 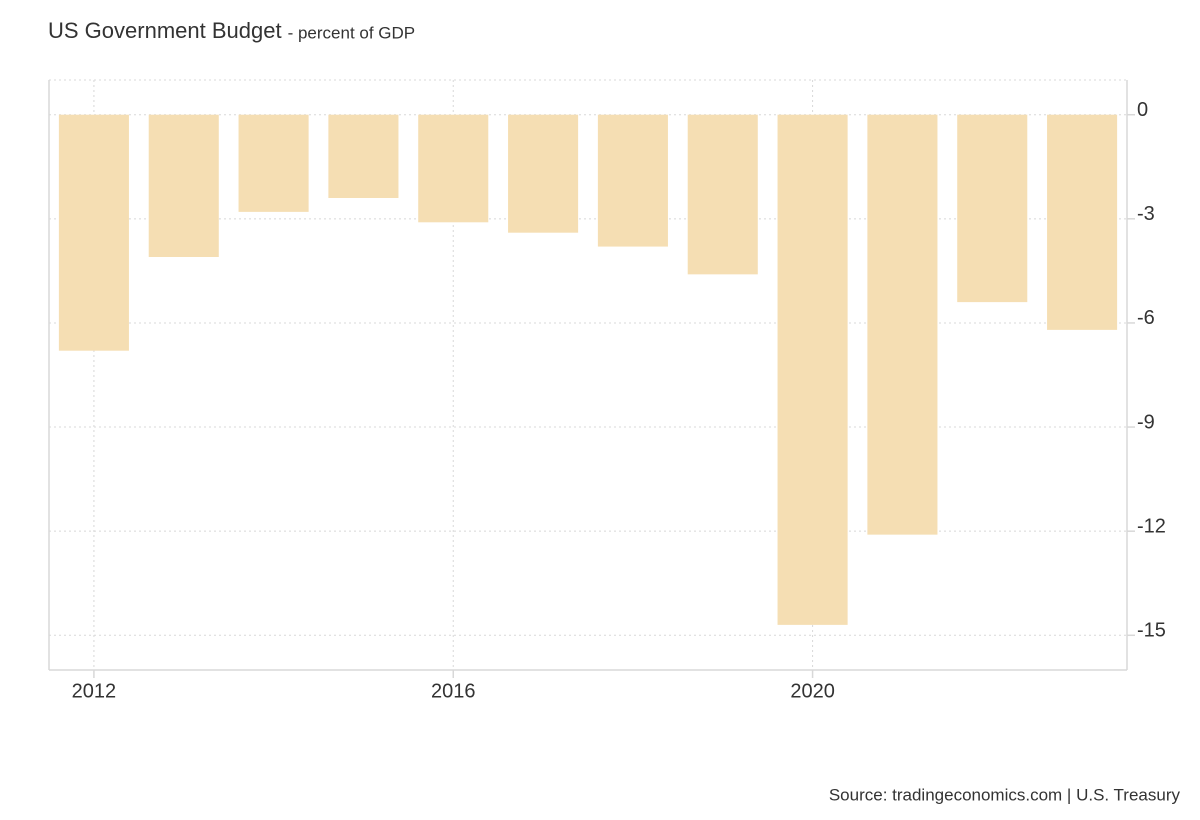 I want to click on y-tick-label: -15, so click(x=1151, y=631).